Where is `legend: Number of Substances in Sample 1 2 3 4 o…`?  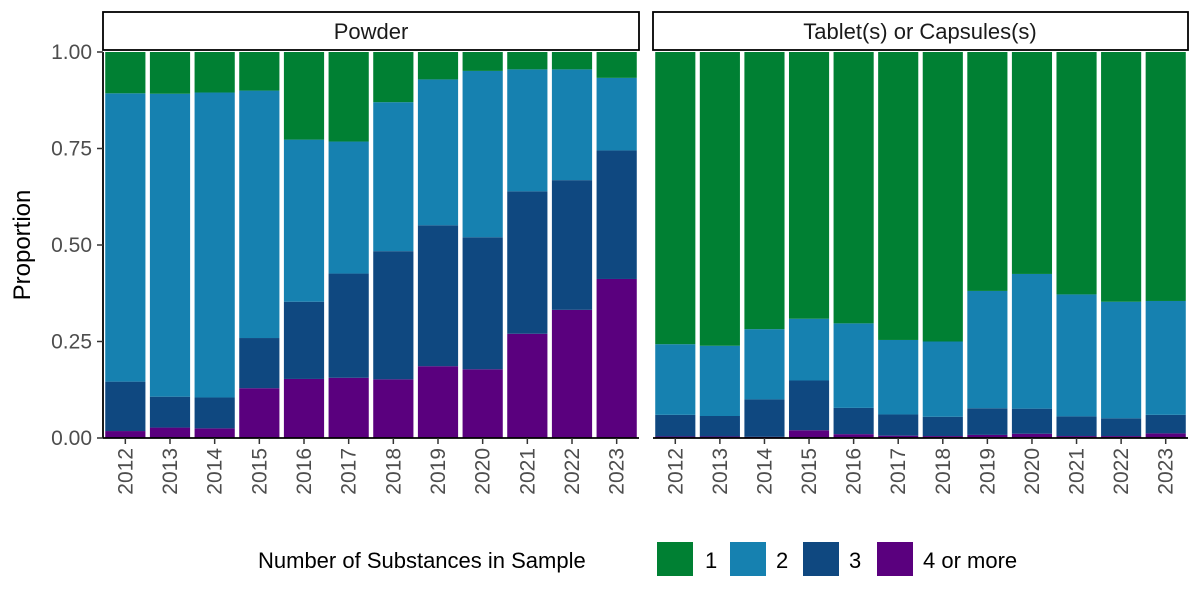
legend: Number of Substances in Sample 1 2 3 4 o… is located at coordinates (637, 559).